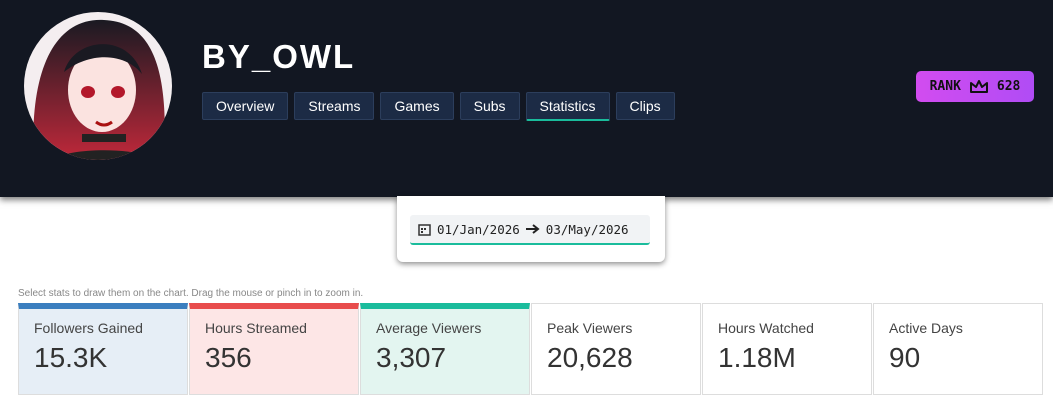 This screenshot has width=1053, height=413. Describe the element at coordinates (245, 106) in the screenshot. I see `nav-tab: Overview` at that location.